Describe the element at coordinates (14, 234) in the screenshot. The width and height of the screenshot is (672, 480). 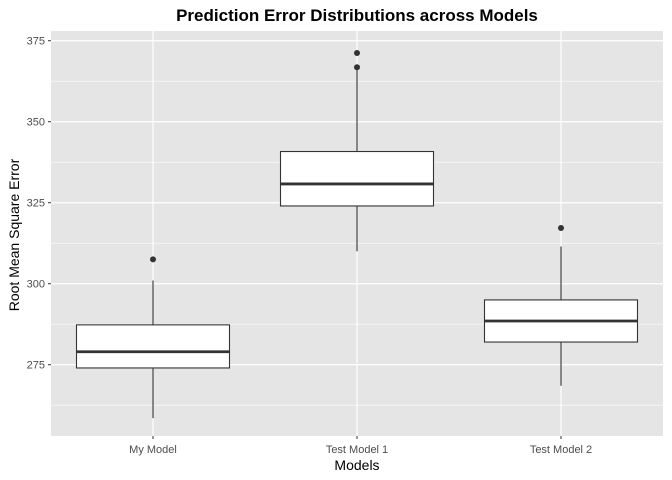
I see `y-axis-title: Root Mean Square Error` at that location.